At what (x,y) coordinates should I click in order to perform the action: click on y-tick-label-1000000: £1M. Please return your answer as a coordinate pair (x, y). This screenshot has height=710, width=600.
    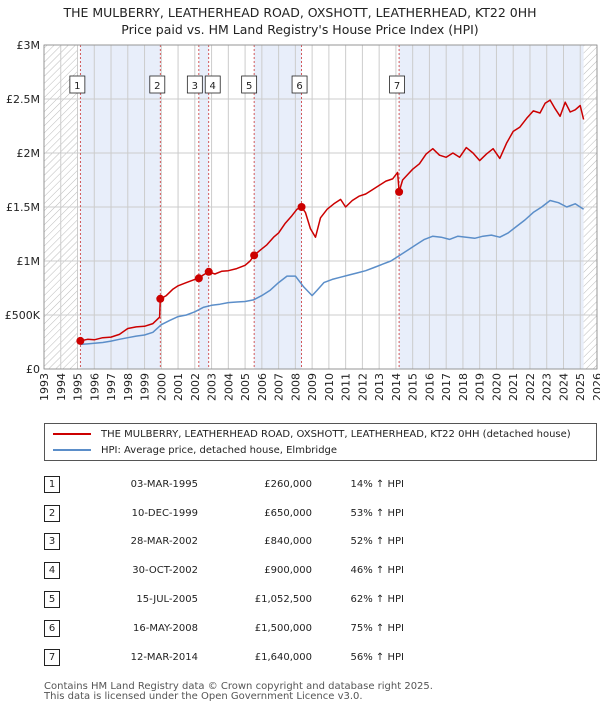
    Looking at the image, I should click on (29, 261).